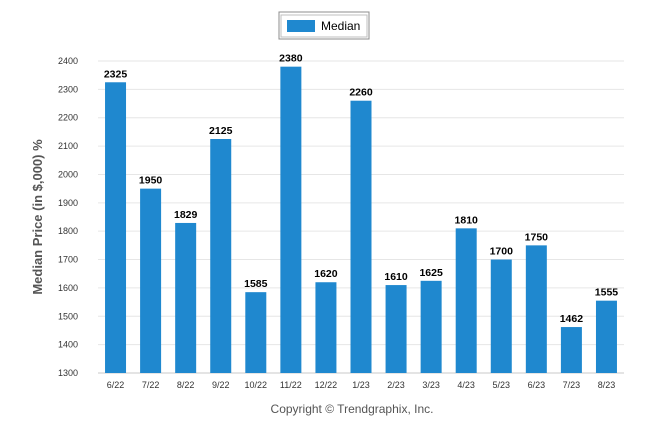 This screenshot has width=646, height=439. I want to click on data-label: 1610, so click(396, 277).